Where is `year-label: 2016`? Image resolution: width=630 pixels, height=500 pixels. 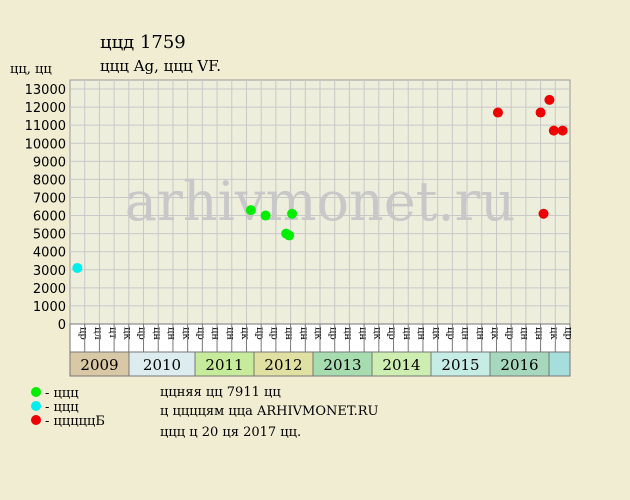
year-label: 2016 is located at coordinates (519, 365).